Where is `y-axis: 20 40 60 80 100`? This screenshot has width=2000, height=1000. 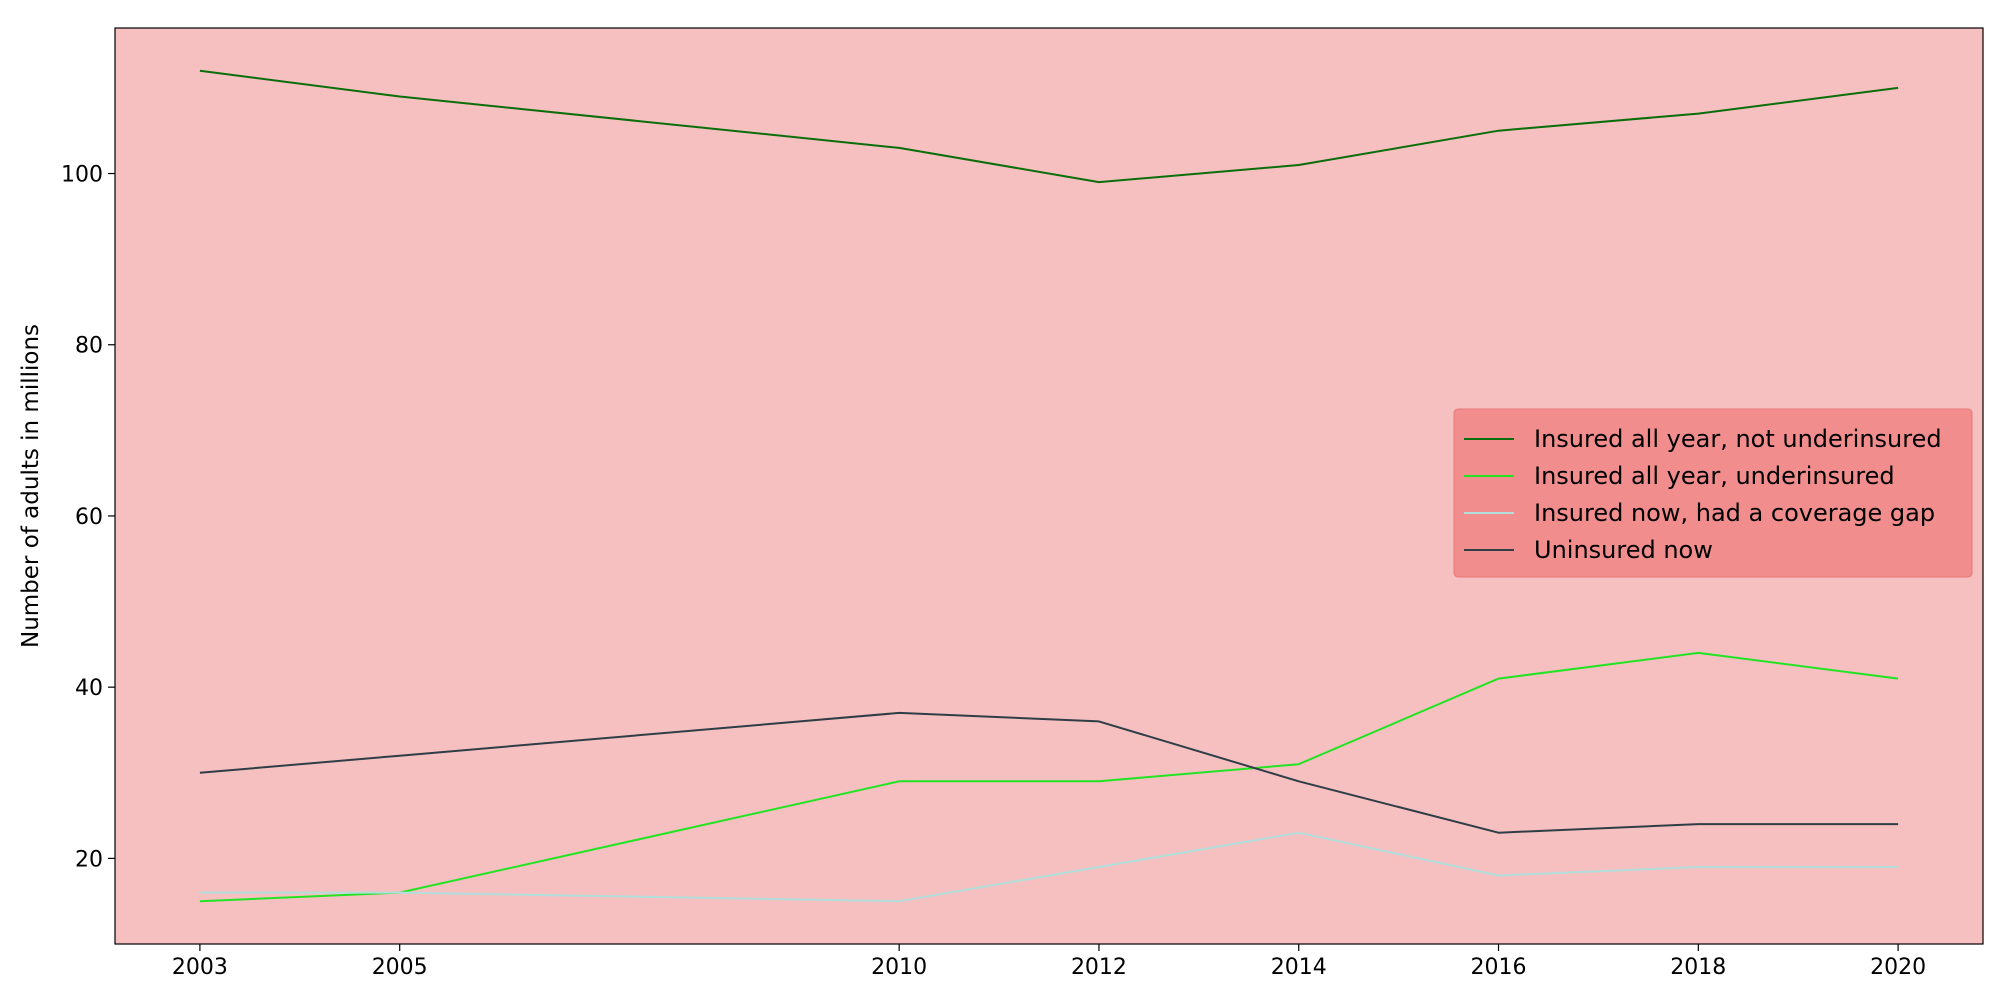
y-axis: 20 40 60 80 100 is located at coordinates (88, 517).